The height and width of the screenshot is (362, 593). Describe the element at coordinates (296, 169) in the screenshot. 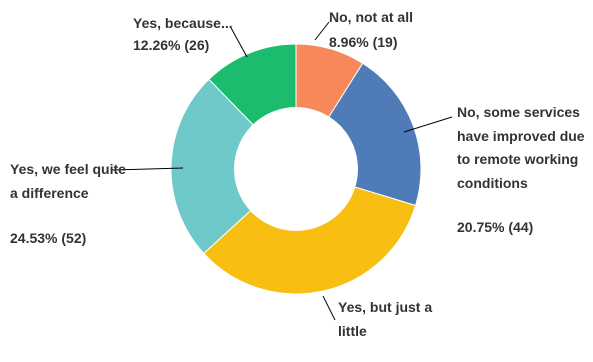

I see `donut-hole` at that location.